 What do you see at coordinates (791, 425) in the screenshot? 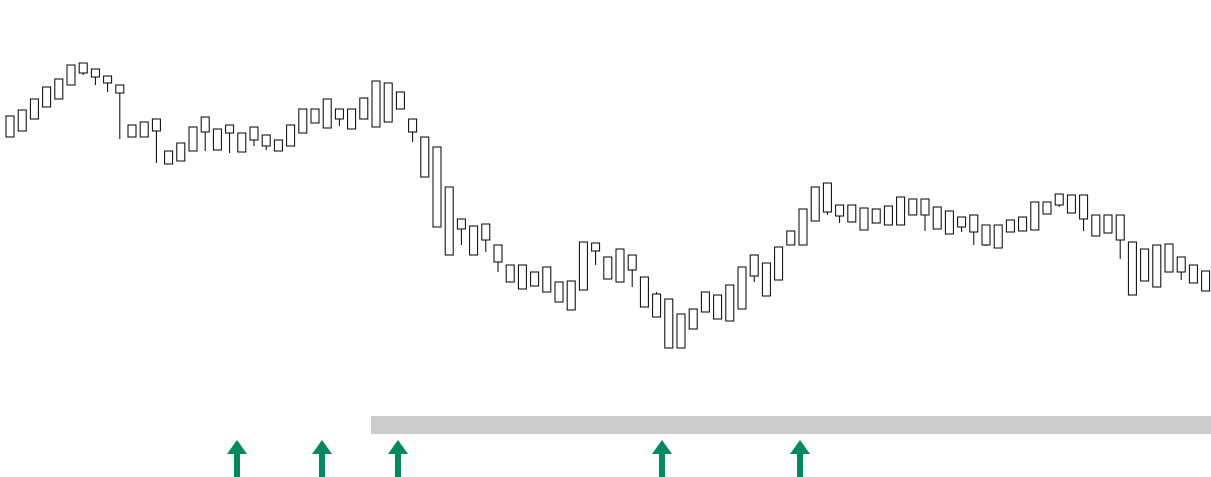
I see `support-zone` at bounding box center [791, 425].